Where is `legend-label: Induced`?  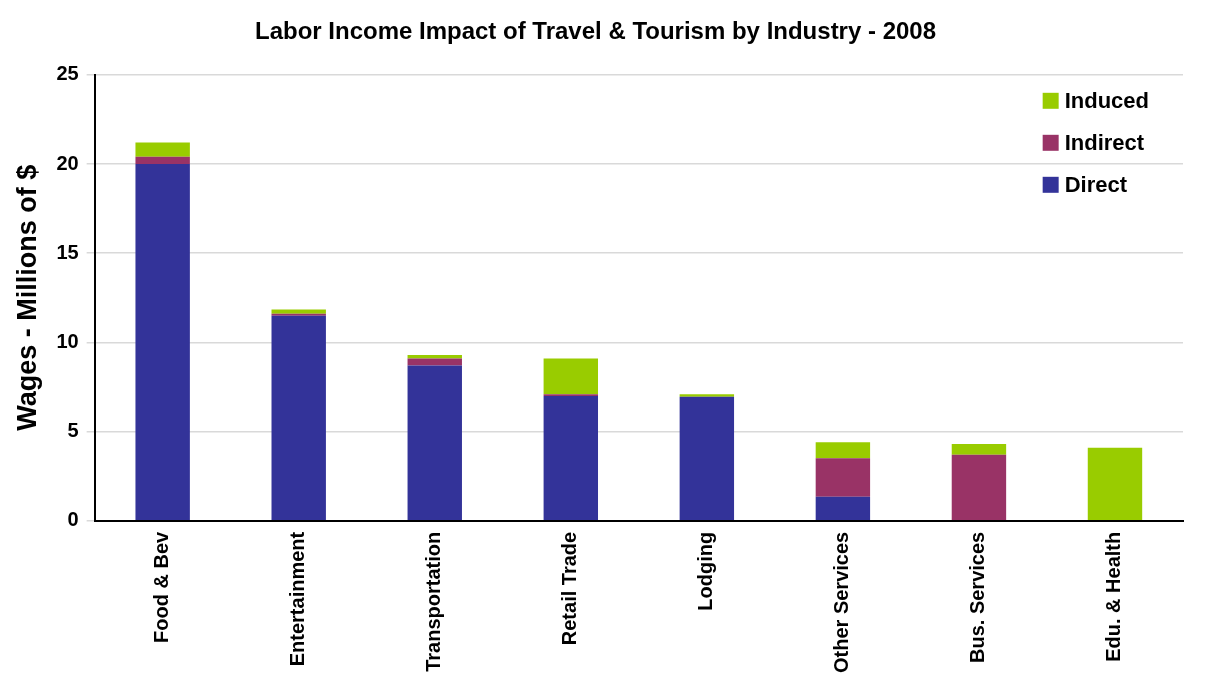
legend-label: Induced is located at coordinates (1107, 100).